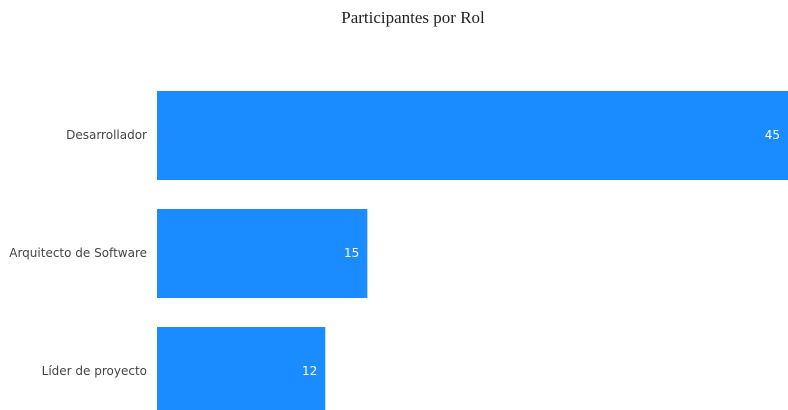 This screenshot has width=788, height=410. Describe the element at coordinates (78, 253) in the screenshot. I see `y-tick-label: Arquitecto de Software` at that location.